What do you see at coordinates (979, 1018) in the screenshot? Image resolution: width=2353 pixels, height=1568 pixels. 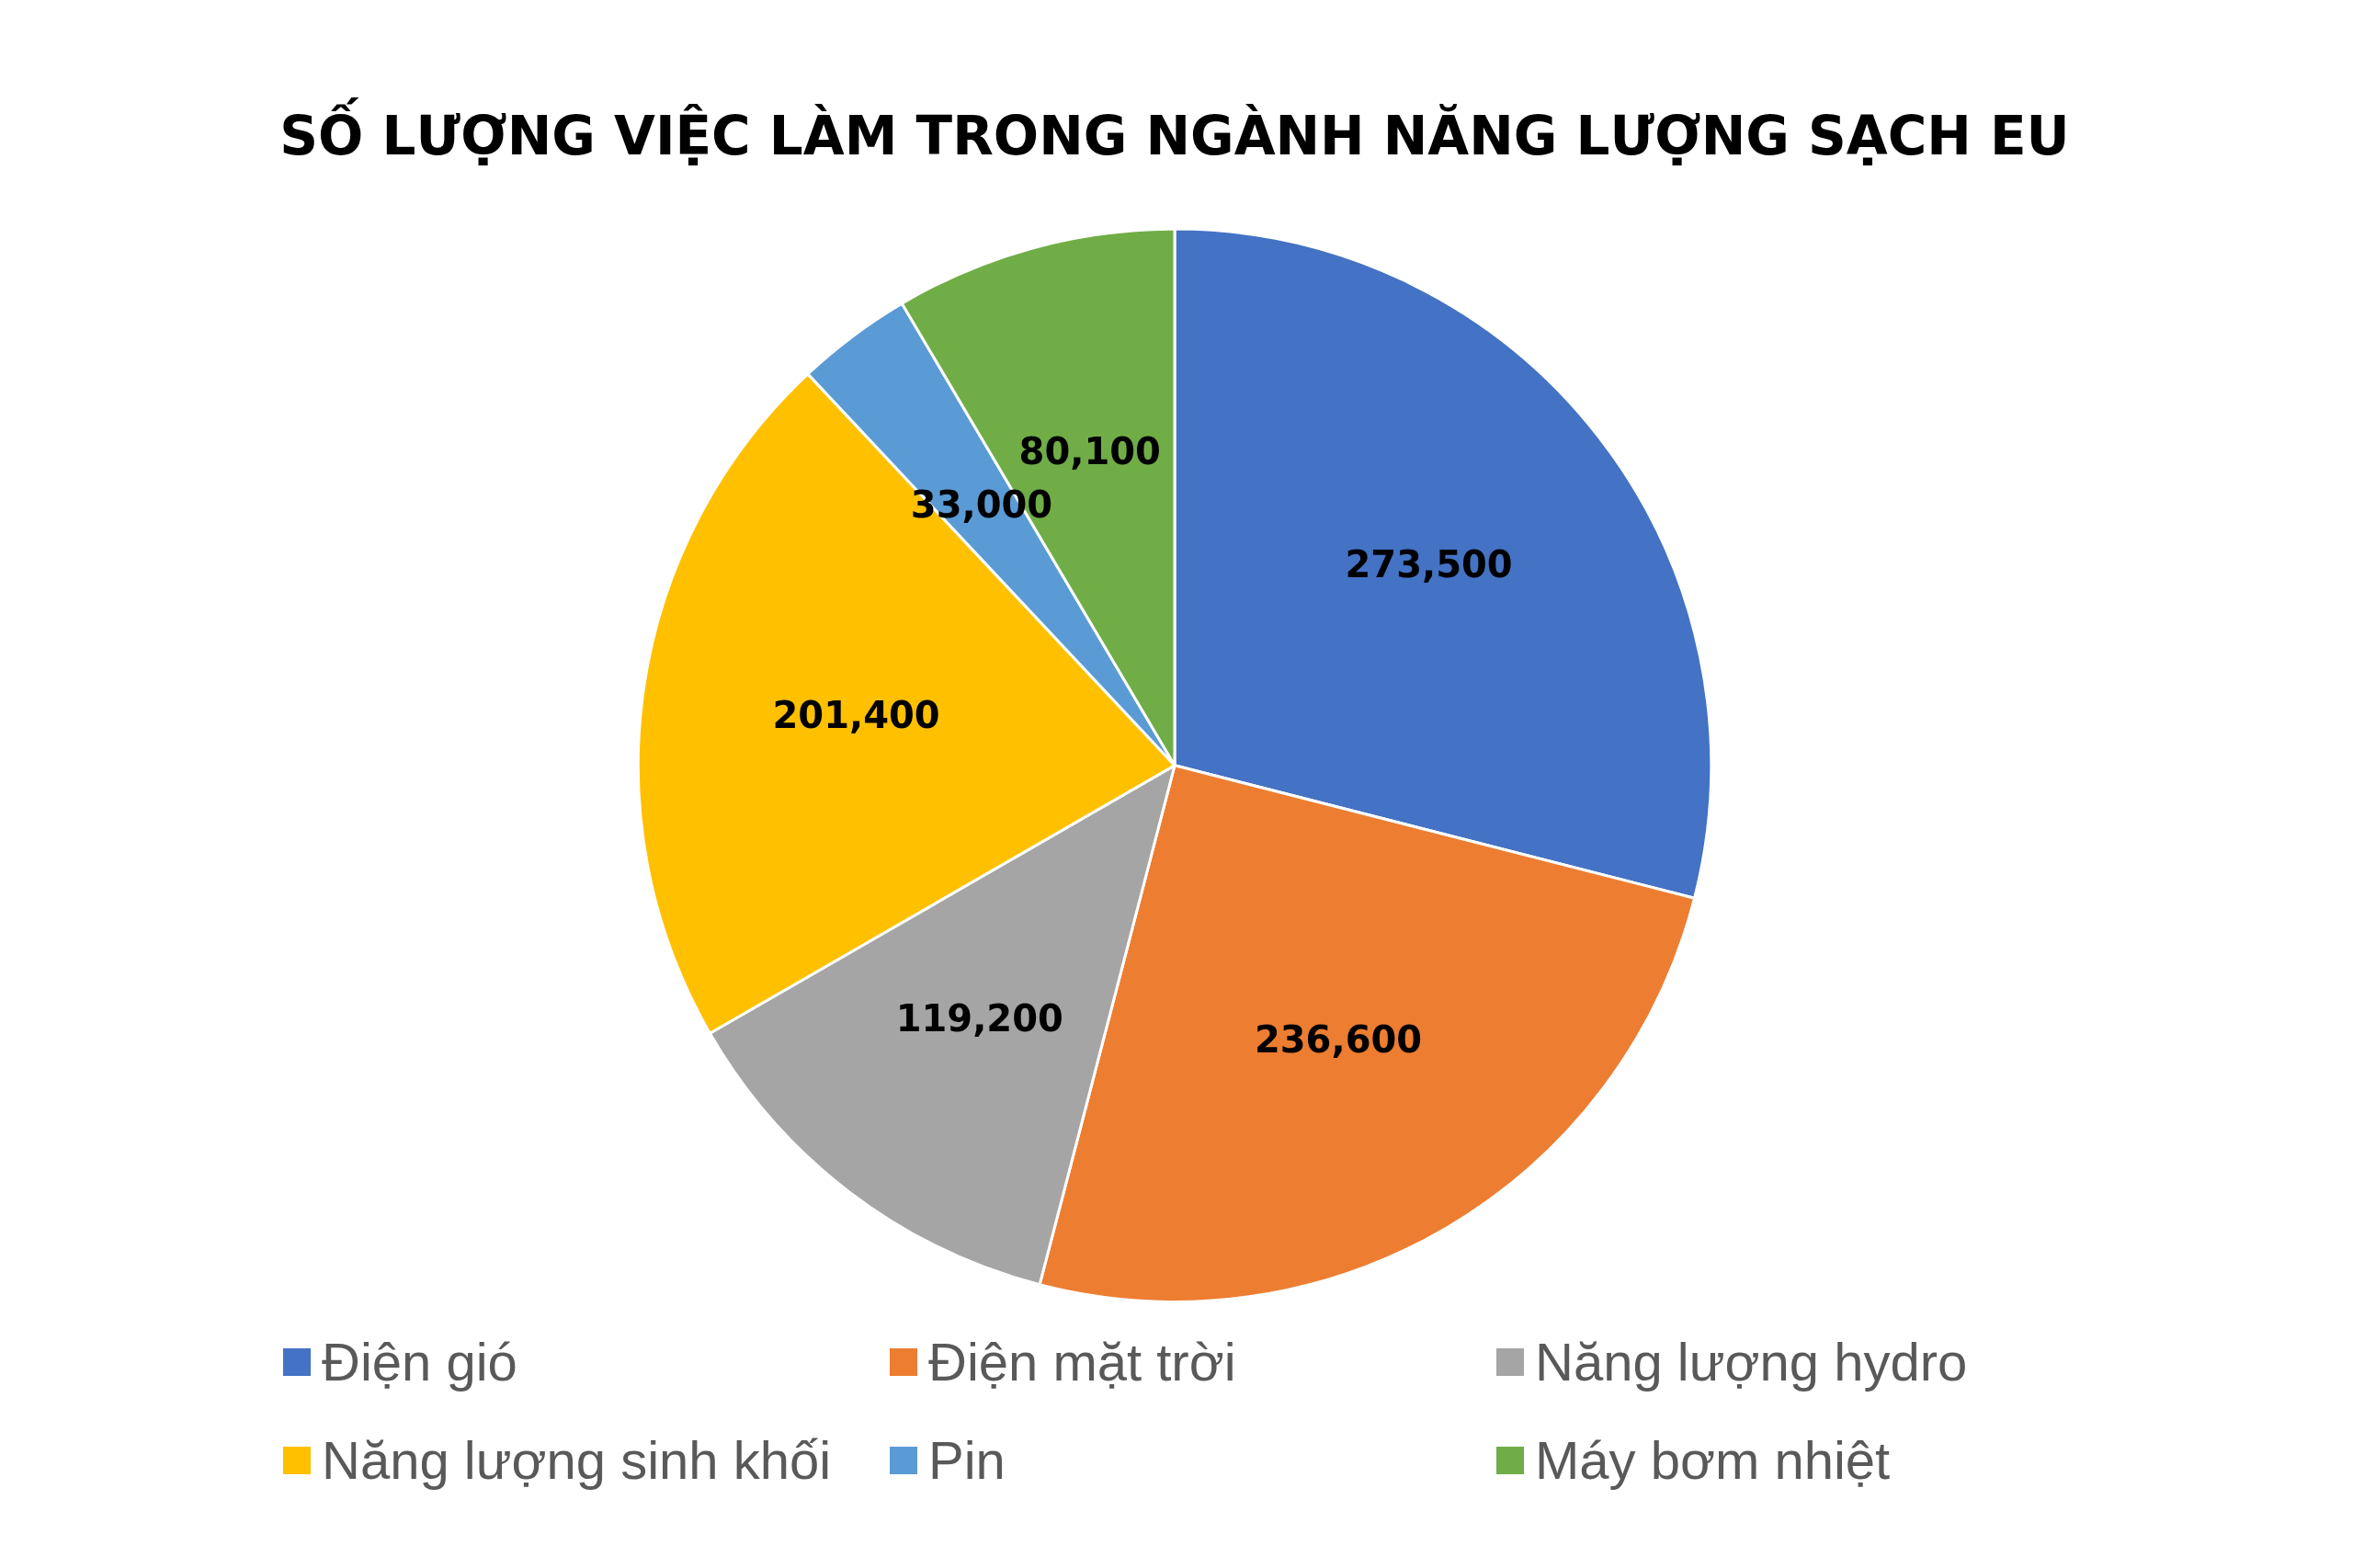 I see `data-label: 119,200` at bounding box center [979, 1018].